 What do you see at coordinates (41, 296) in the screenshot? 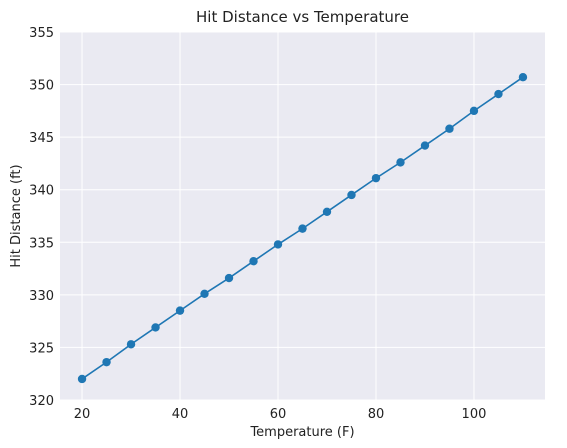
I see `y-tick-label: 330` at bounding box center [41, 296].